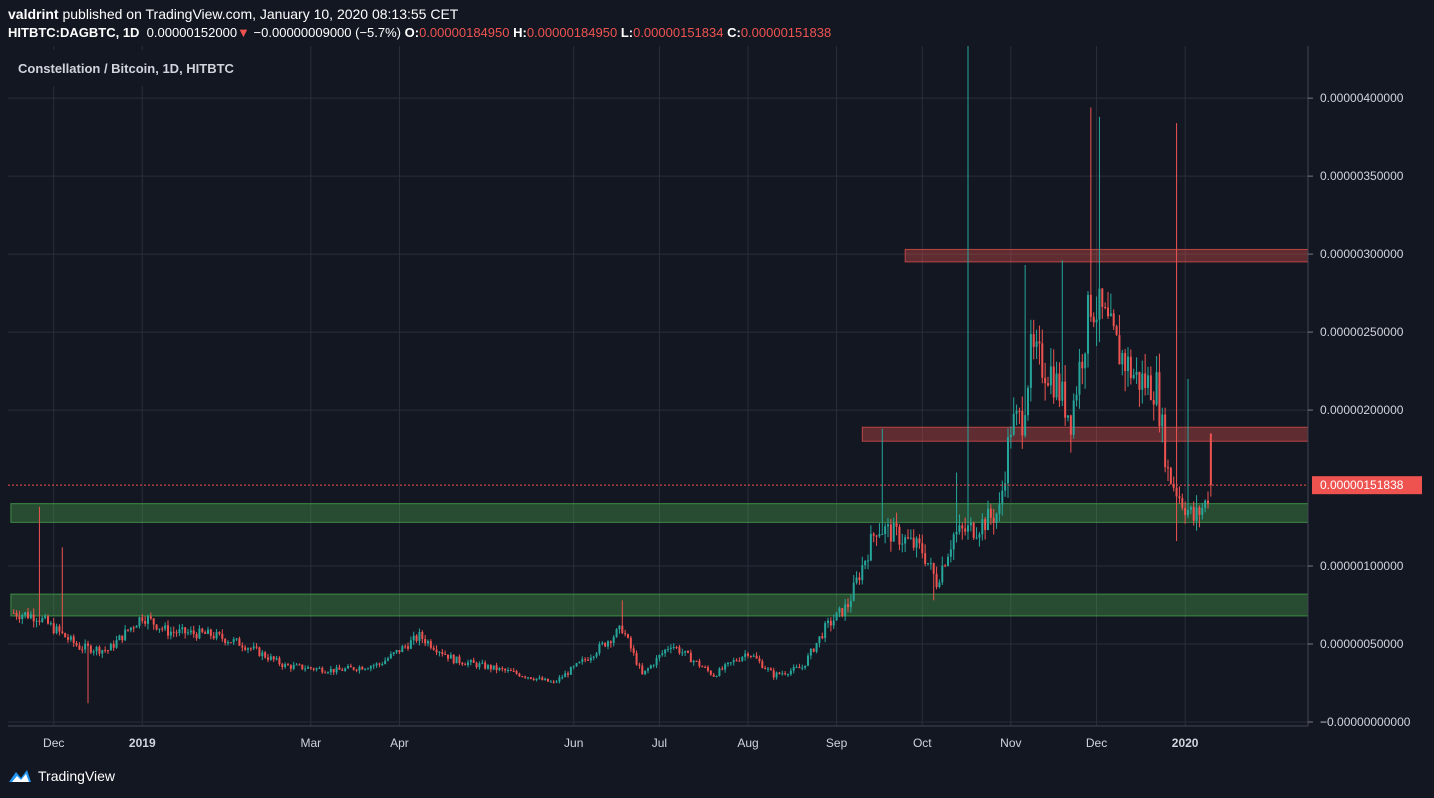 The height and width of the screenshot is (798, 1434). What do you see at coordinates (126, 68) in the screenshot?
I see `chart-title: Constellation / Bitcoin, 1D, HITBTC` at bounding box center [126, 68].